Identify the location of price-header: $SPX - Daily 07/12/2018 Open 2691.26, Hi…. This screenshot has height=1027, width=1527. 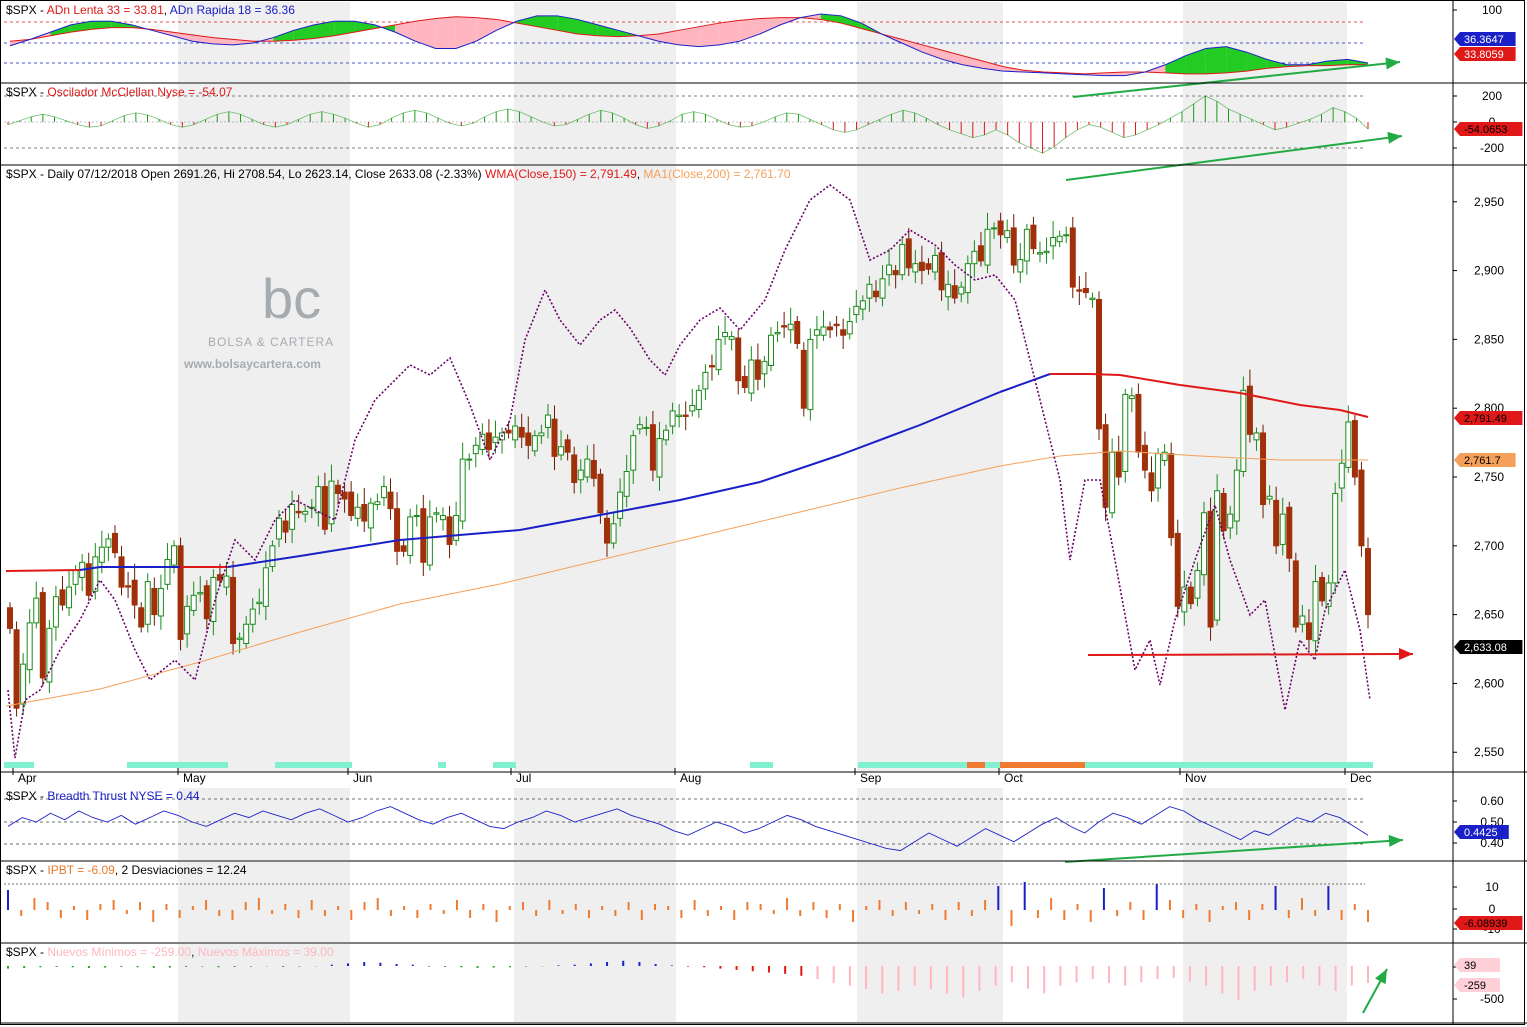
(398, 174).